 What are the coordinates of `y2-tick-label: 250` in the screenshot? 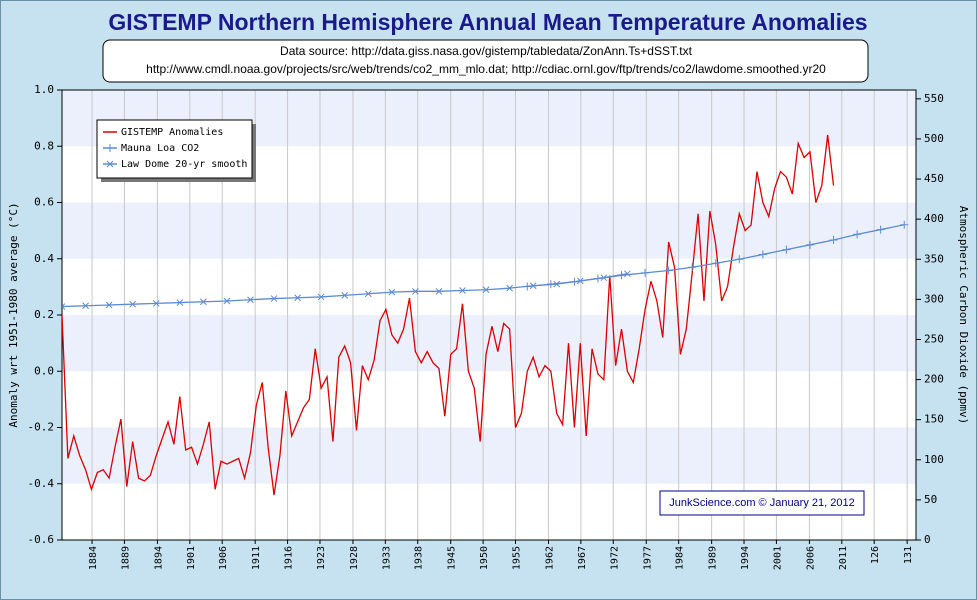 It's located at (934, 338).